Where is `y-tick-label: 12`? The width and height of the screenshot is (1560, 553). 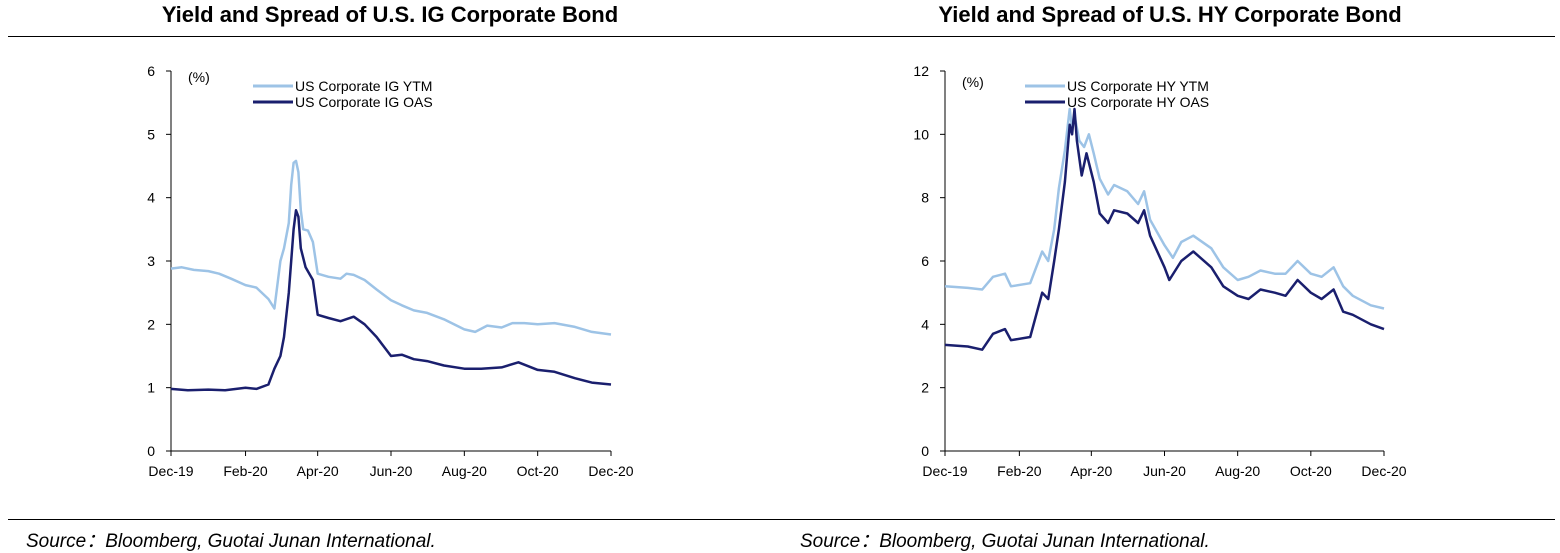
y-tick-label: 12 is located at coordinates (921, 71).